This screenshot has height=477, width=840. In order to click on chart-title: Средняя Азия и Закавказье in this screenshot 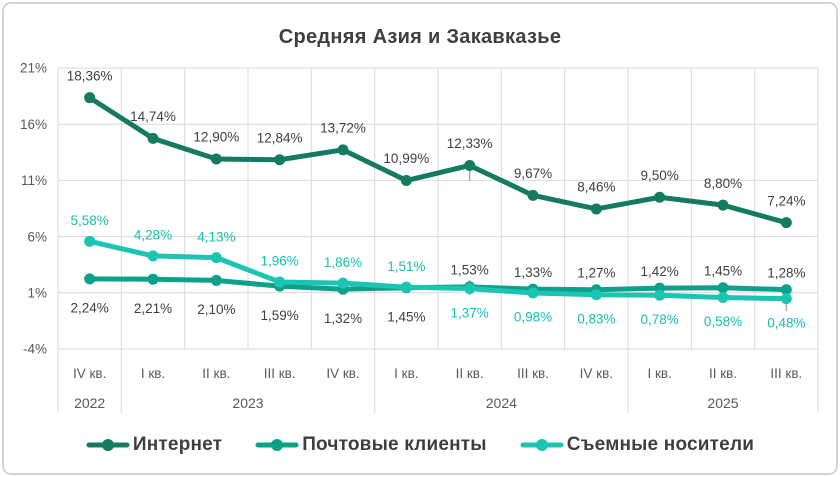, I will do `click(420, 37)`.